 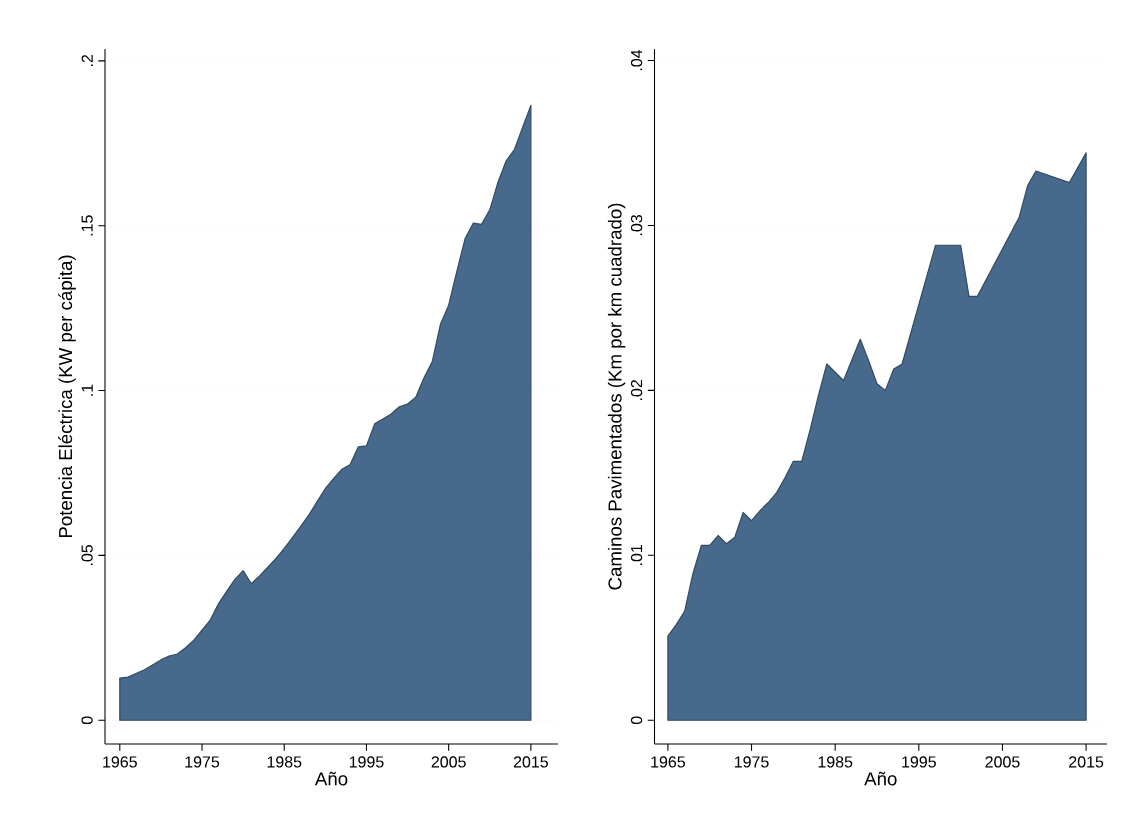 I want to click on y-tick-label: .05, so click(x=87, y=555).